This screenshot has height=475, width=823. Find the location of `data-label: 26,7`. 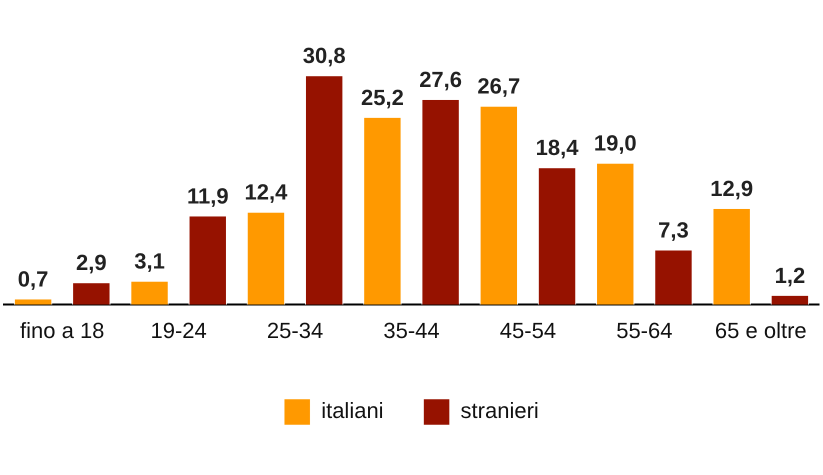

data-label: 26,7 is located at coordinates (498, 86).